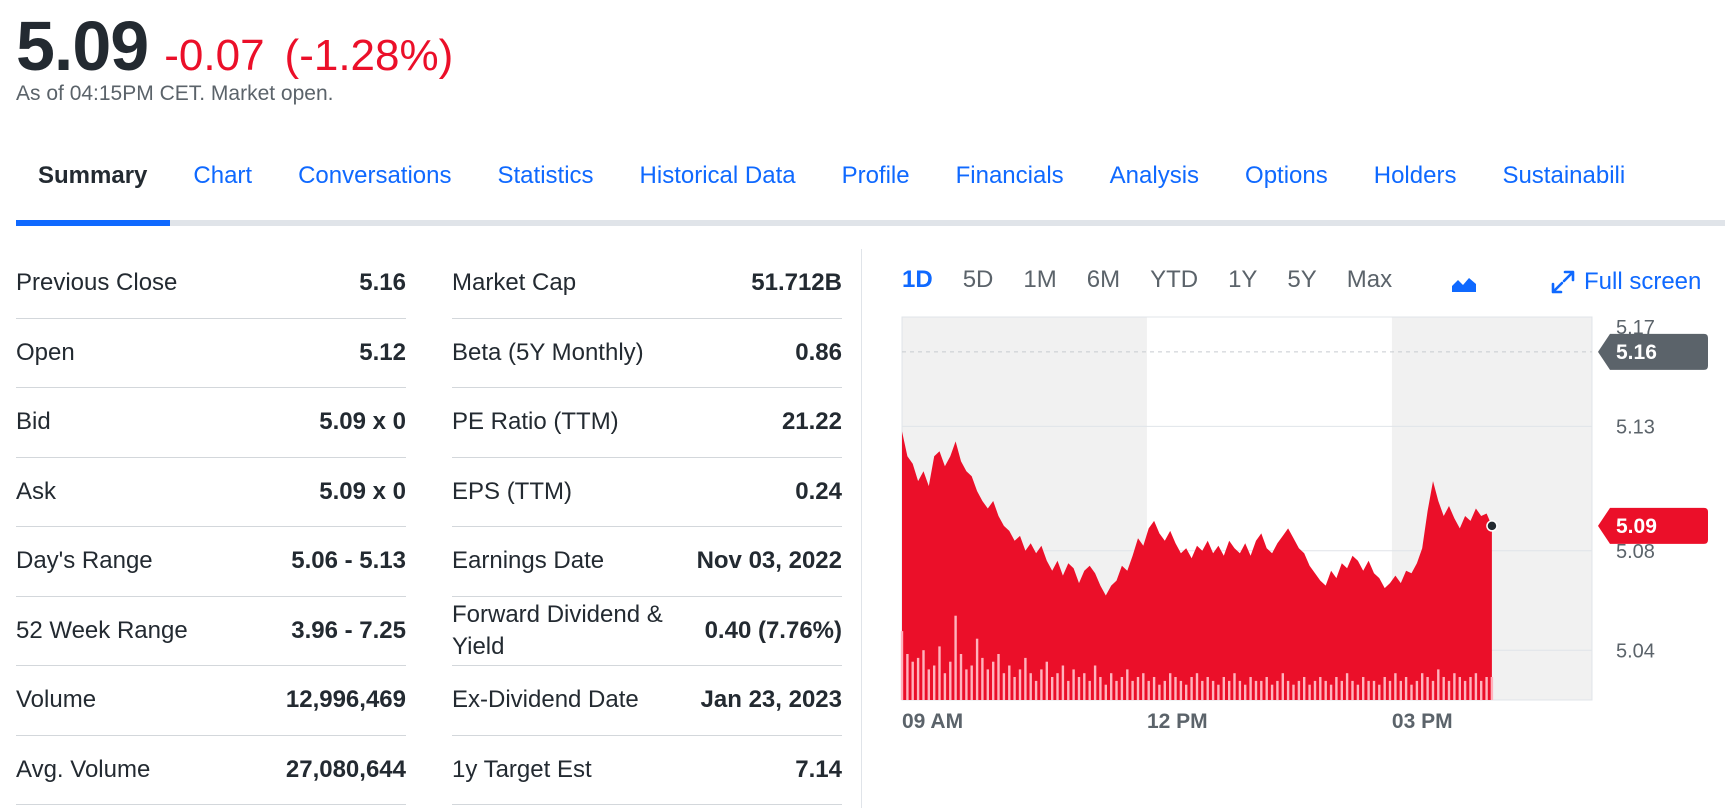  I want to click on price-area, so click(1197, 565).